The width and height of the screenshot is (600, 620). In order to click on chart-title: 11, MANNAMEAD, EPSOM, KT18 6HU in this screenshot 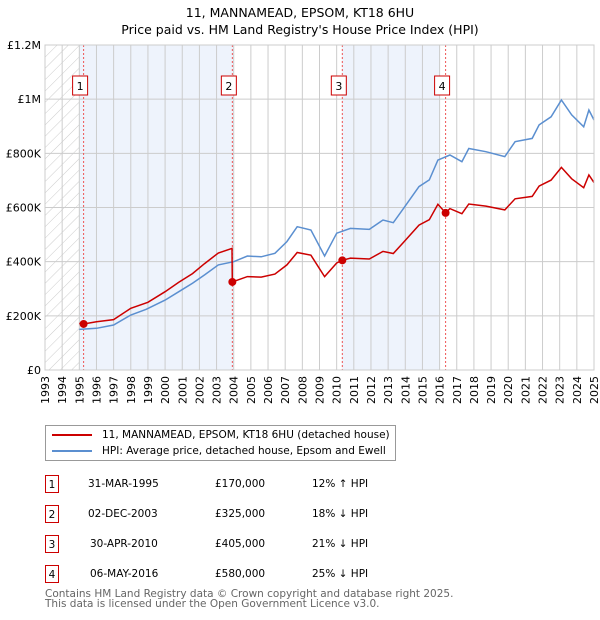, I will do `click(300, 12)`.